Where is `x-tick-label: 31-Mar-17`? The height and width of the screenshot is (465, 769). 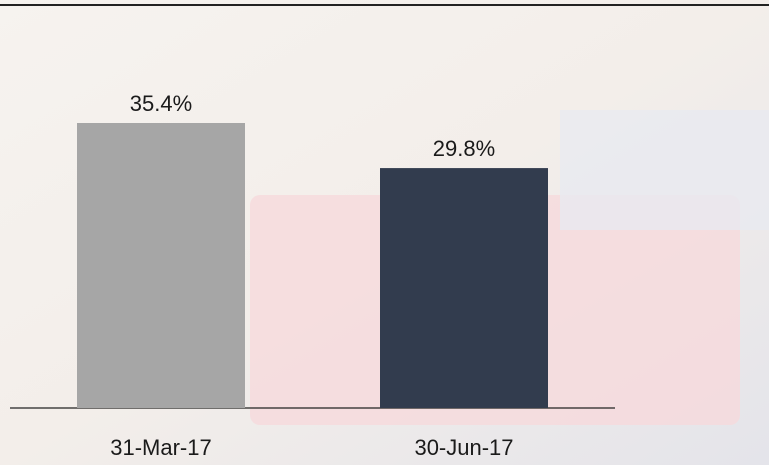
x-tick-label: 31-Mar-17 is located at coordinates (160, 447).